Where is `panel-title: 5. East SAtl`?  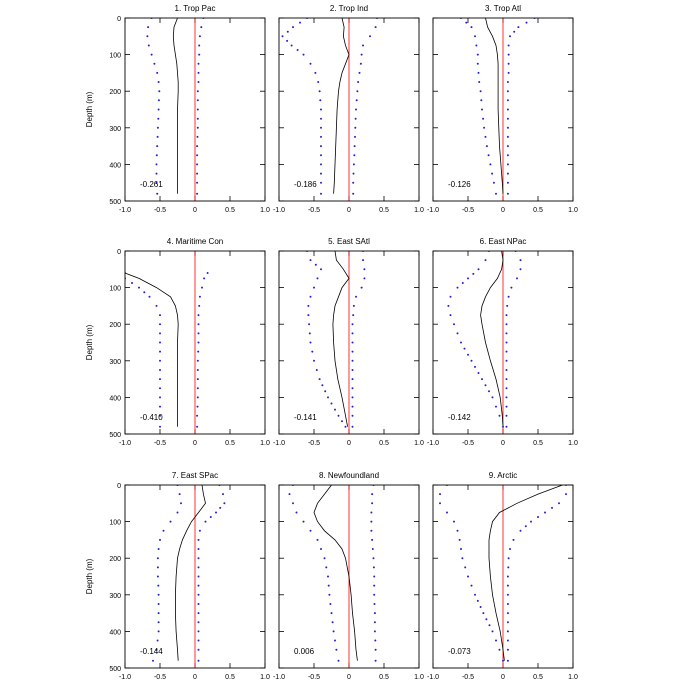 panel-title: 5. East SAtl is located at coordinates (349, 241).